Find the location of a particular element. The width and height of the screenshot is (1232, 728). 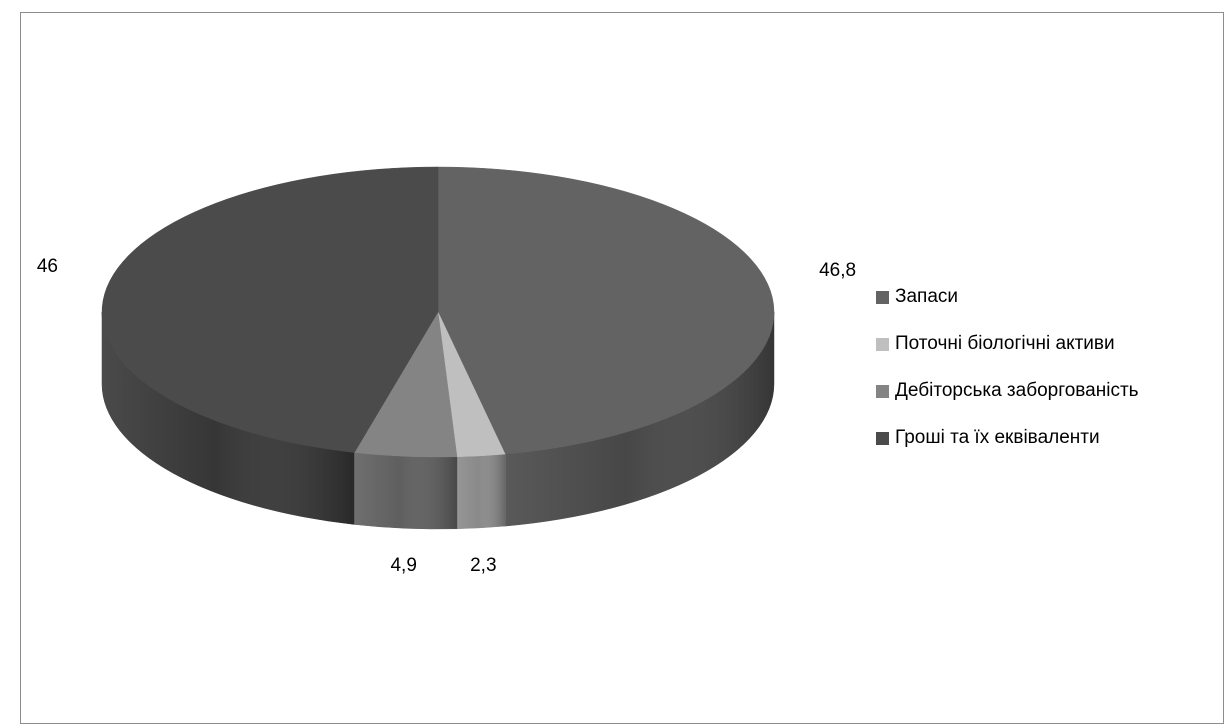

data-label-cash: 46 is located at coordinates (47, 266).